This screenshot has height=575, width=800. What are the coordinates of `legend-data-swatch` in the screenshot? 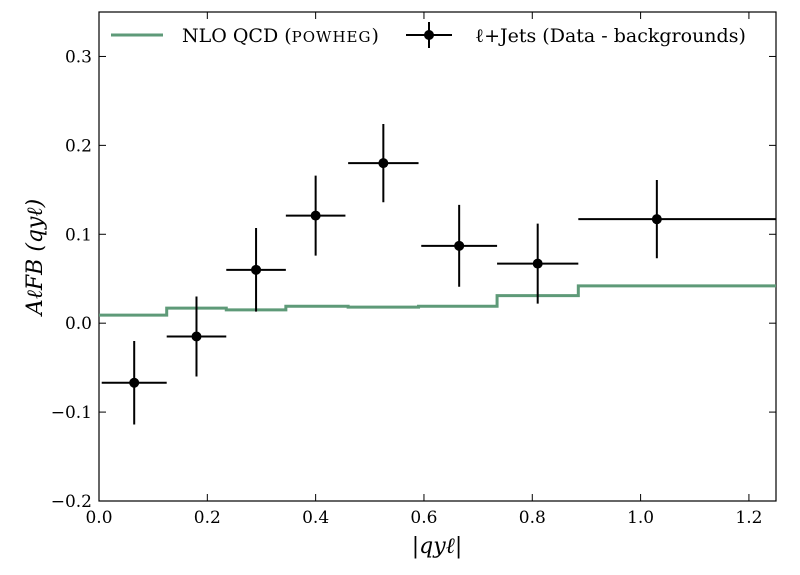 It's located at (429, 35).